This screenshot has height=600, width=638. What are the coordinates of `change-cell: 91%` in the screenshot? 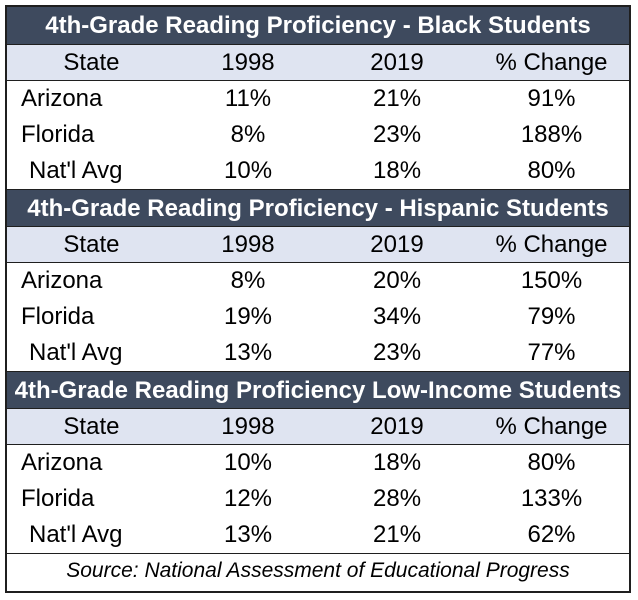 It's located at (551, 98).